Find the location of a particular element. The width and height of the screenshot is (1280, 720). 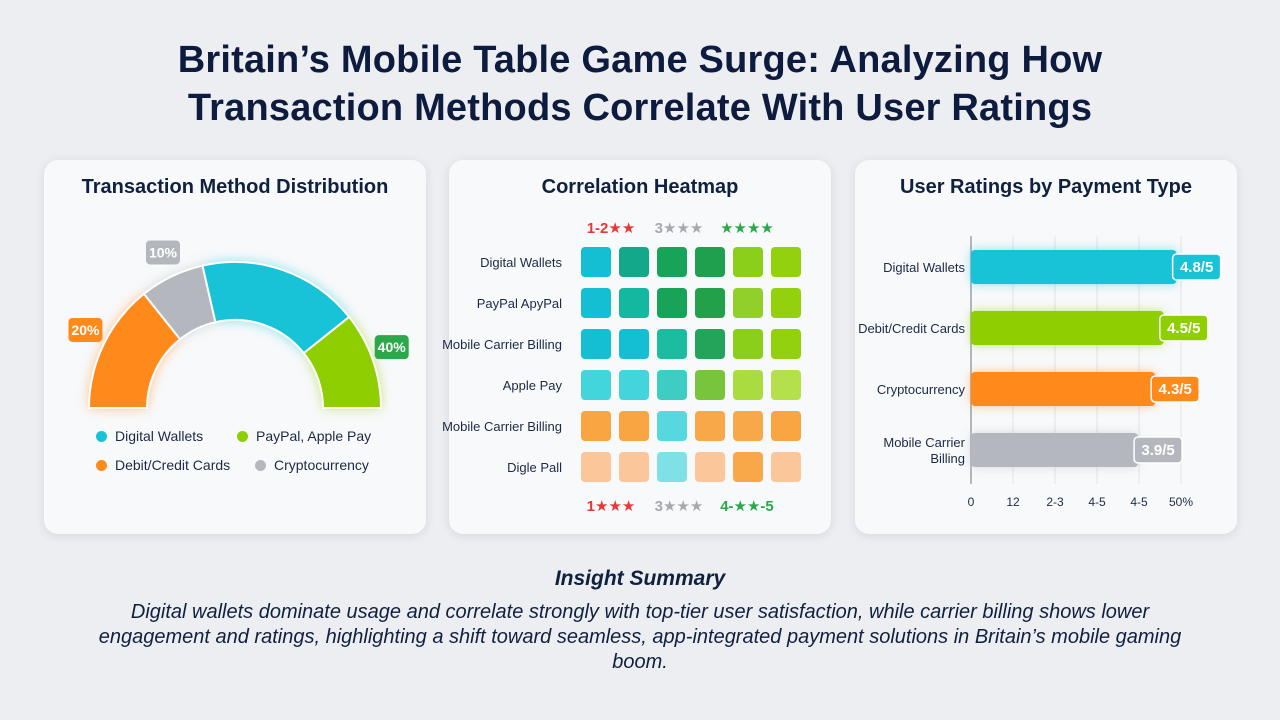

donut-label-cryptocurrency: 10% is located at coordinates (163, 252).